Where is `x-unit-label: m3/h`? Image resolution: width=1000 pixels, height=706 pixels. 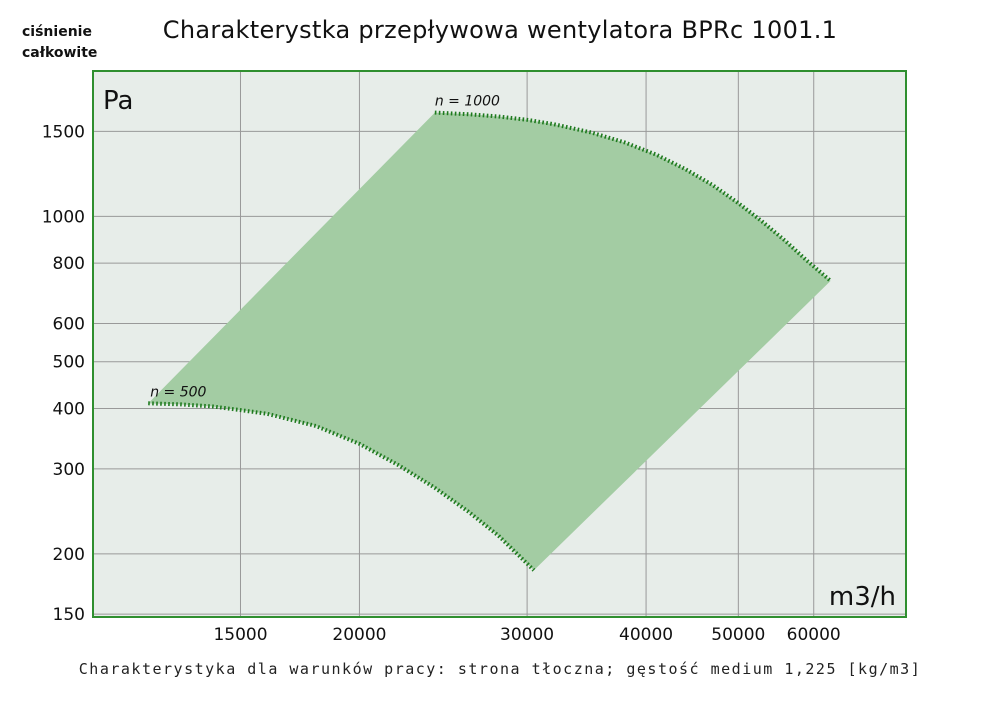
x-unit-label: m3/h is located at coordinates (862, 597).